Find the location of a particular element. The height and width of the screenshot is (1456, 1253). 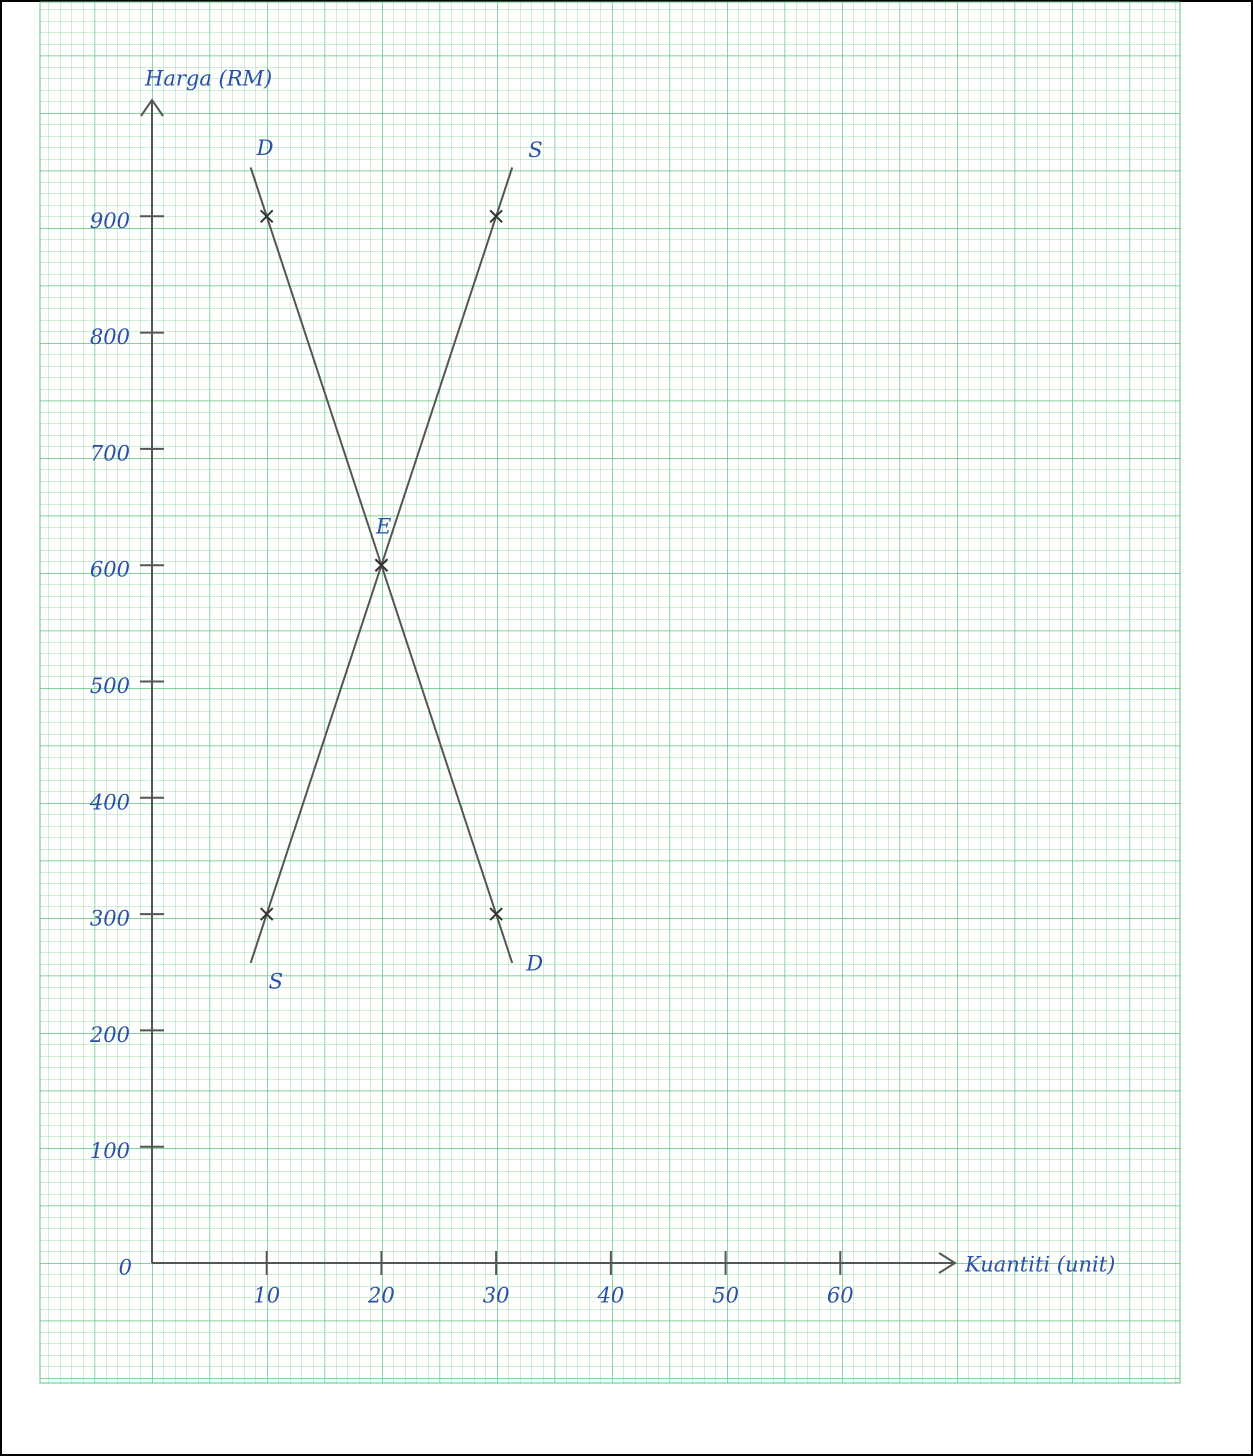

y-tick-label: 100 is located at coordinates (110, 1151).